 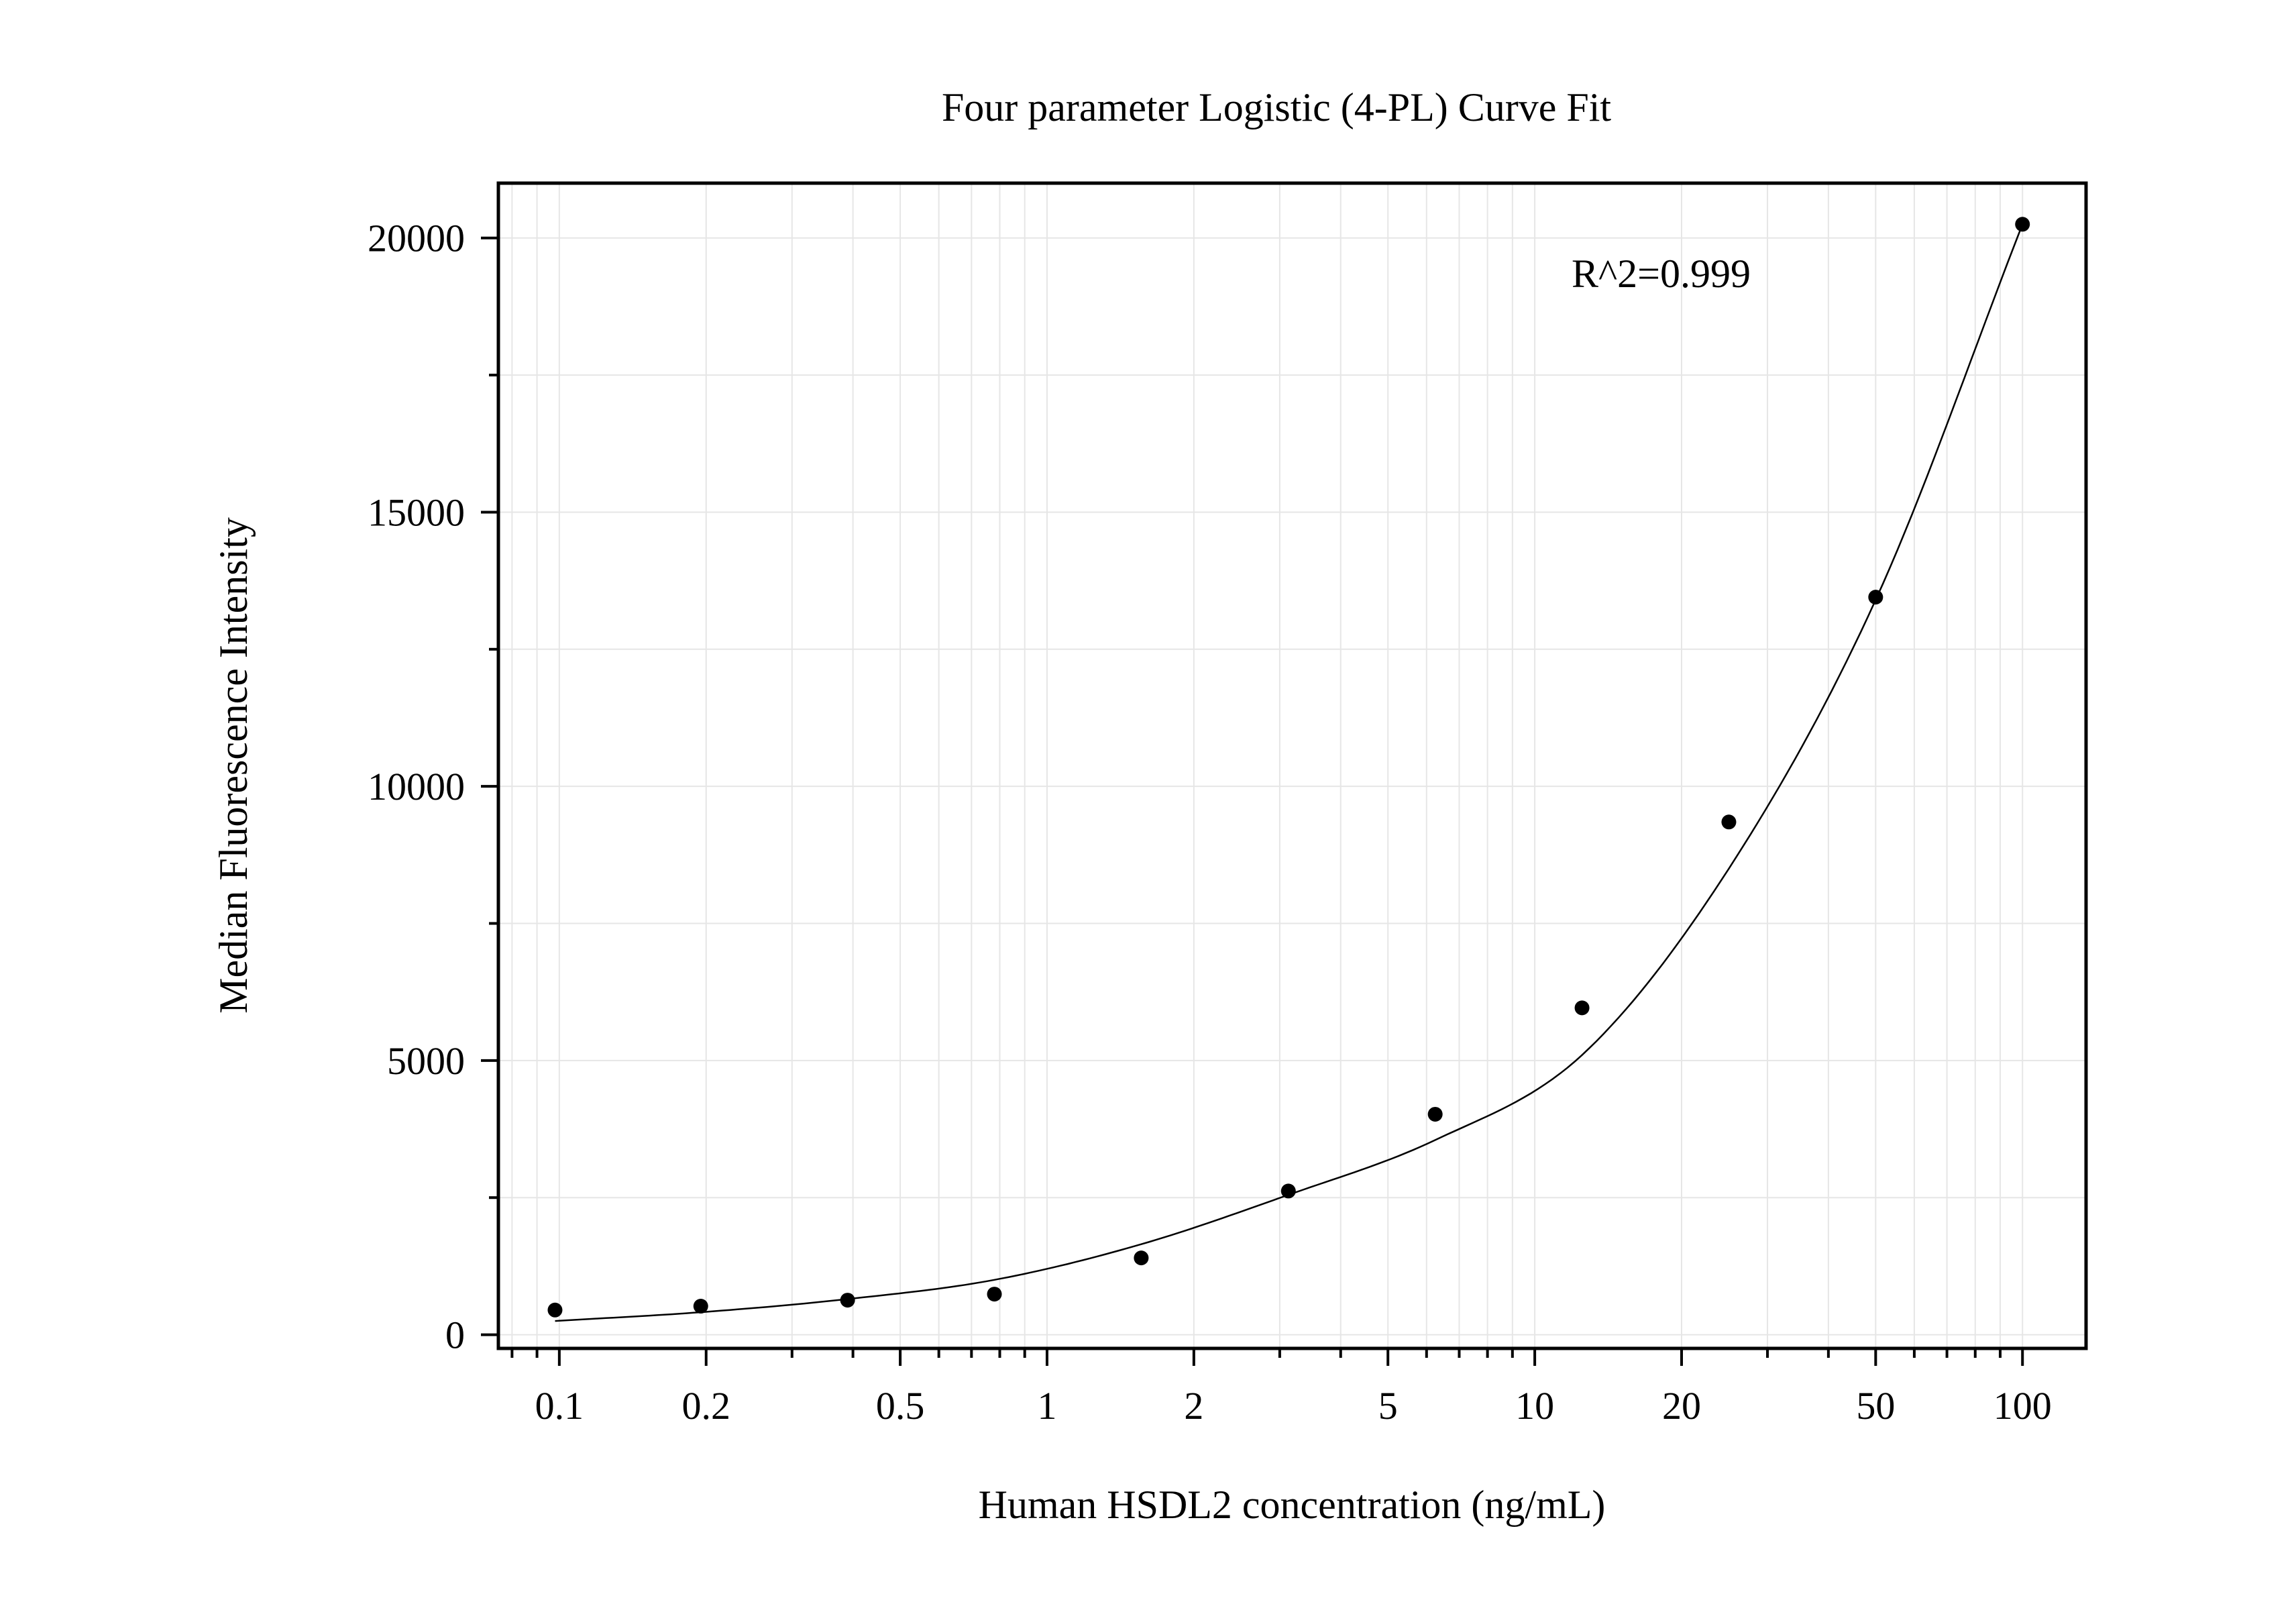 I want to click on chart-title: Four parameter Logistic (4-PL) Curve Fit, so click(x=1276, y=107).